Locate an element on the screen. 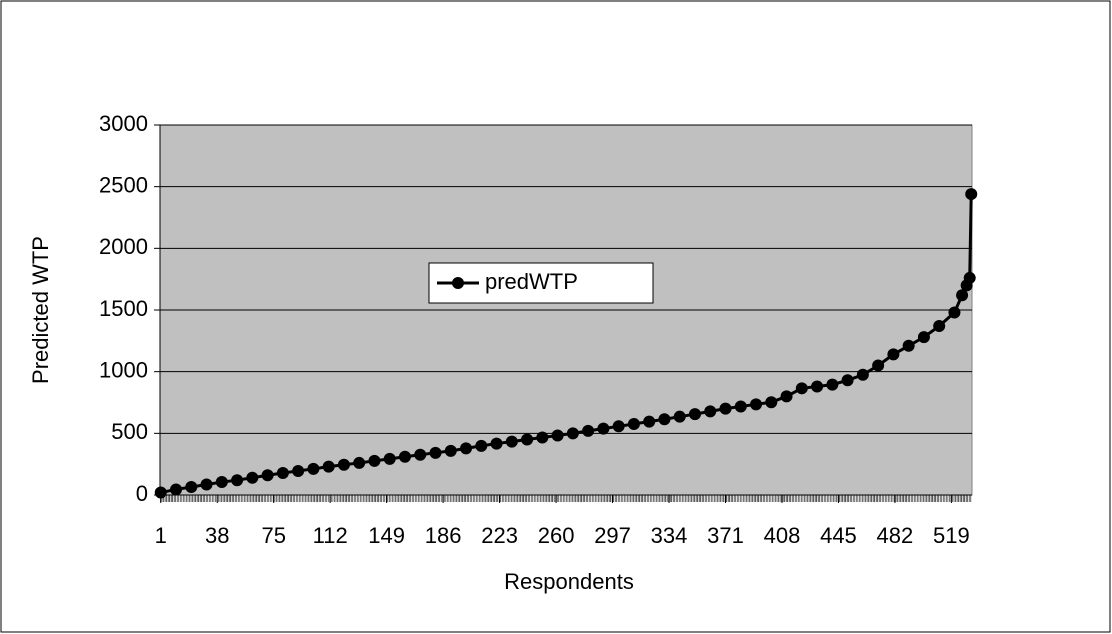 This screenshot has height=634, width=1112. y-tick-label: 500 is located at coordinates (129, 431).